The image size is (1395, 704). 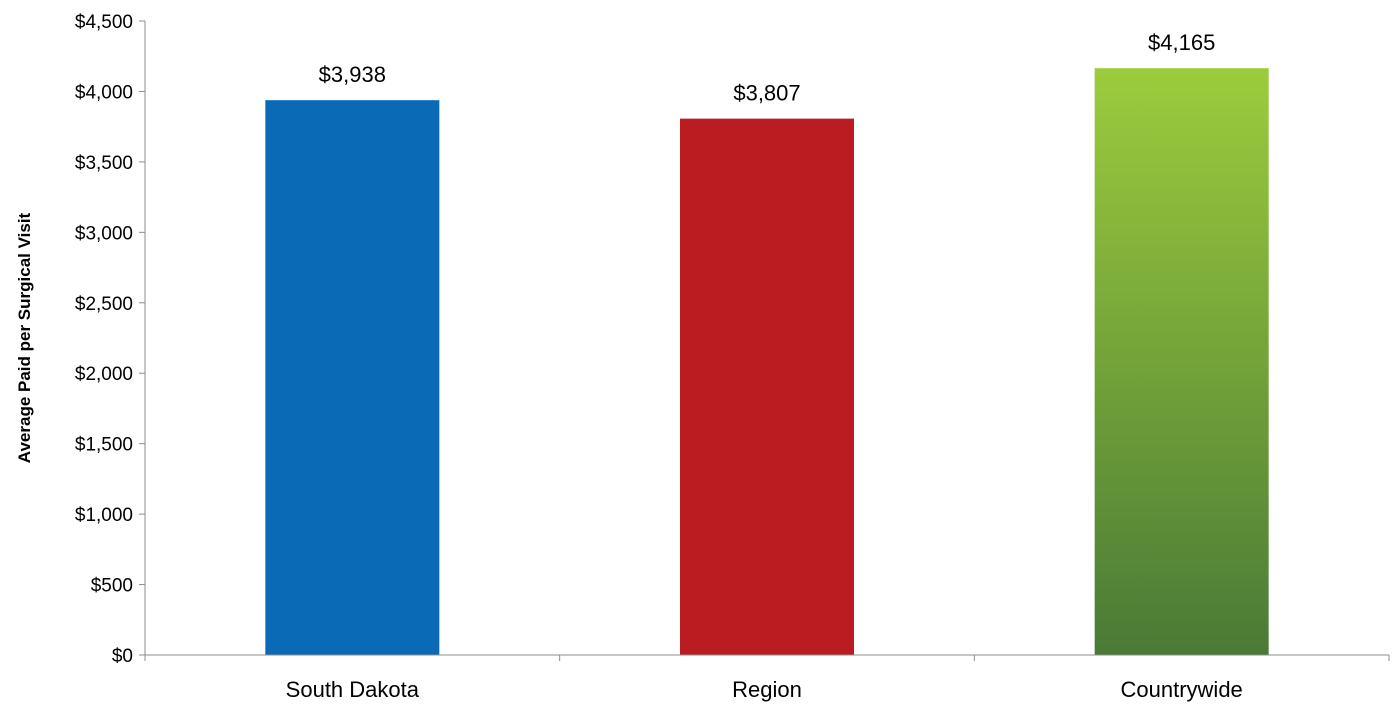 I want to click on y-tick-label: $1,000, so click(x=104, y=515).